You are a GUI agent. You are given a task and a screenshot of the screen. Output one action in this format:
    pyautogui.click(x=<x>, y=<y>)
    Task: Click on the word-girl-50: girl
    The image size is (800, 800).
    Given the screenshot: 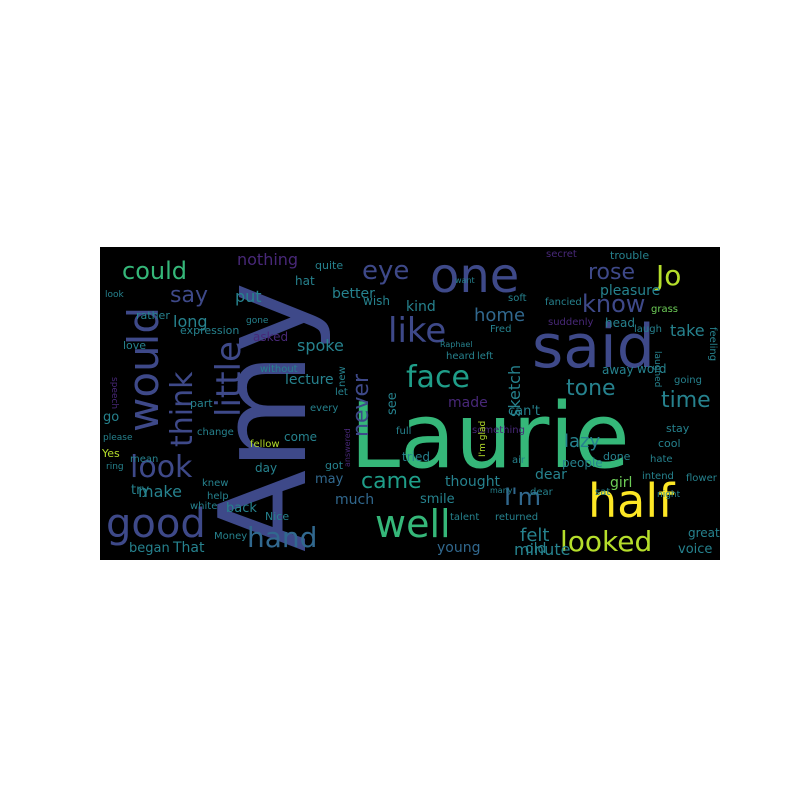 What is the action you would take?
    pyautogui.click(x=621, y=483)
    